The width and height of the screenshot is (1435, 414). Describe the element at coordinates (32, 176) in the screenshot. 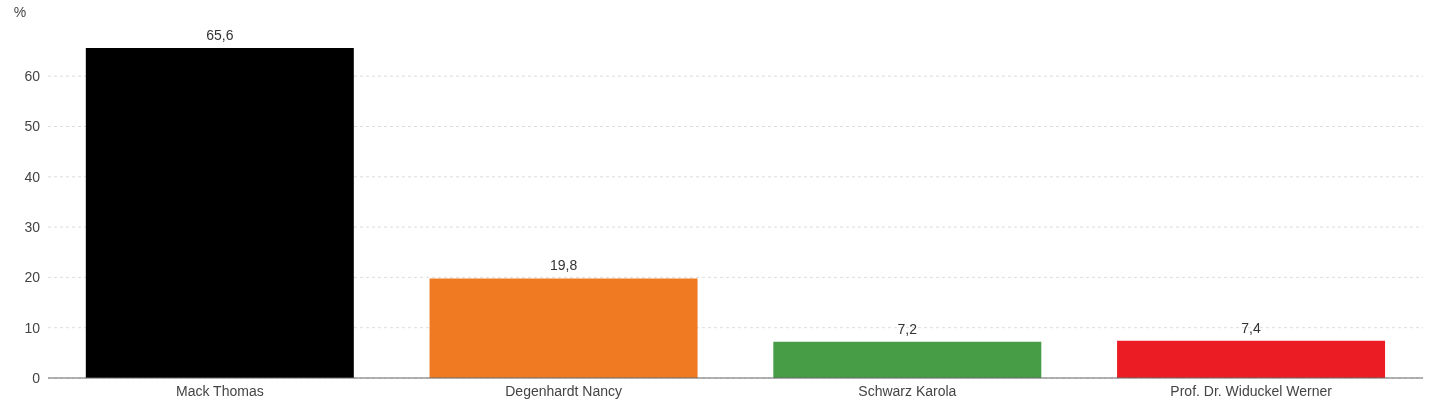

I see `y-tick-label: 40` at that location.